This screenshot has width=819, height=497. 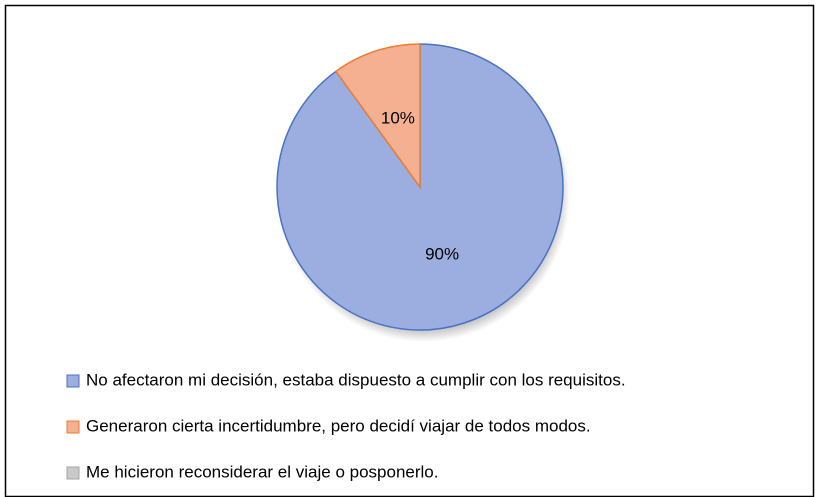 I want to click on data-label: 10%, so click(x=398, y=117).